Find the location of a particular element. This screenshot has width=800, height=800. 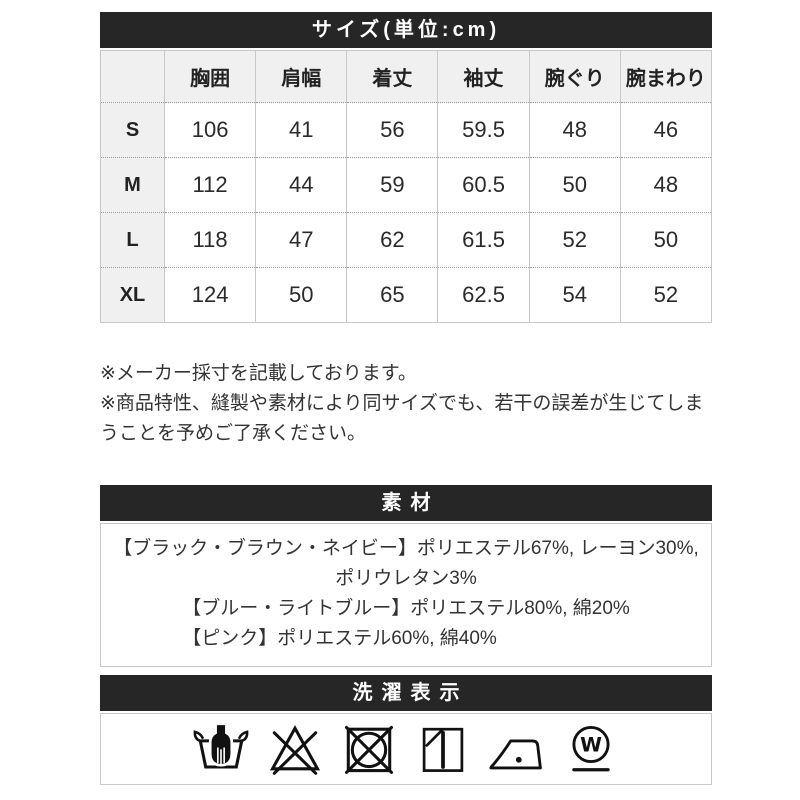

column-header-length: 着丈 is located at coordinates (392, 76).